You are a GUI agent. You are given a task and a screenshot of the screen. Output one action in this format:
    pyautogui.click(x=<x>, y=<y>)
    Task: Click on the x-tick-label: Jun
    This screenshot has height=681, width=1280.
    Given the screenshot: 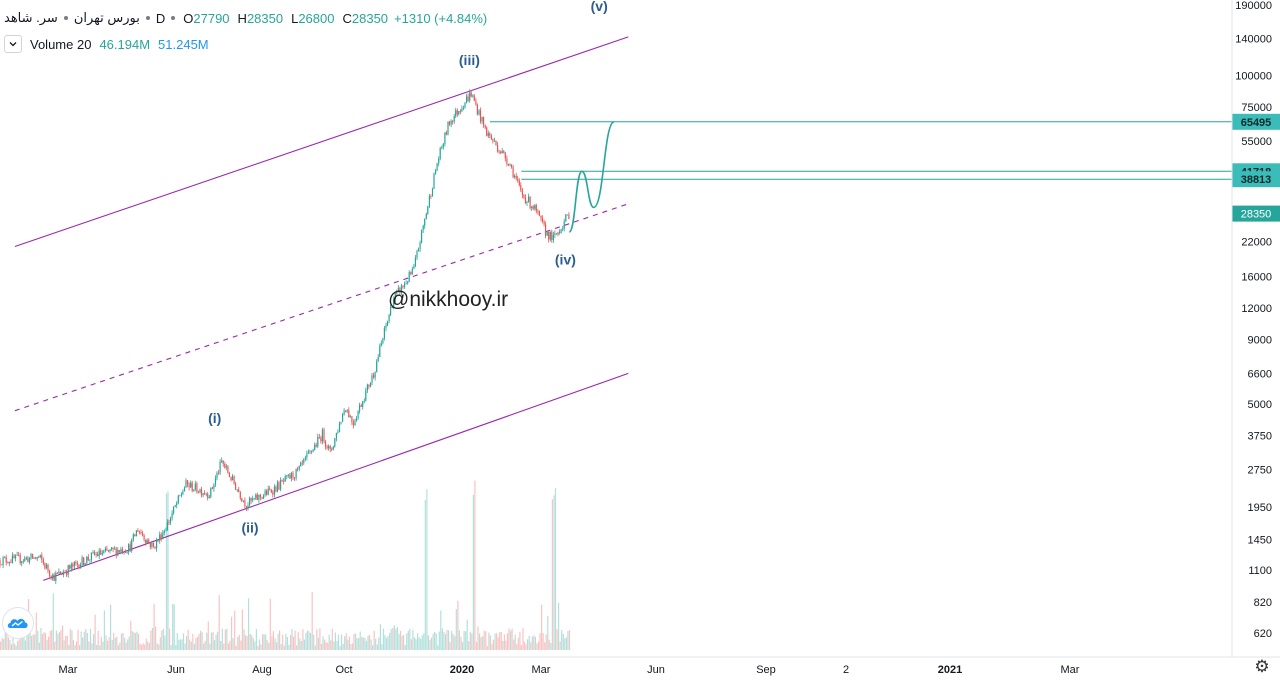 What is the action you would take?
    pyautogui.click(x=176, y=670)
    